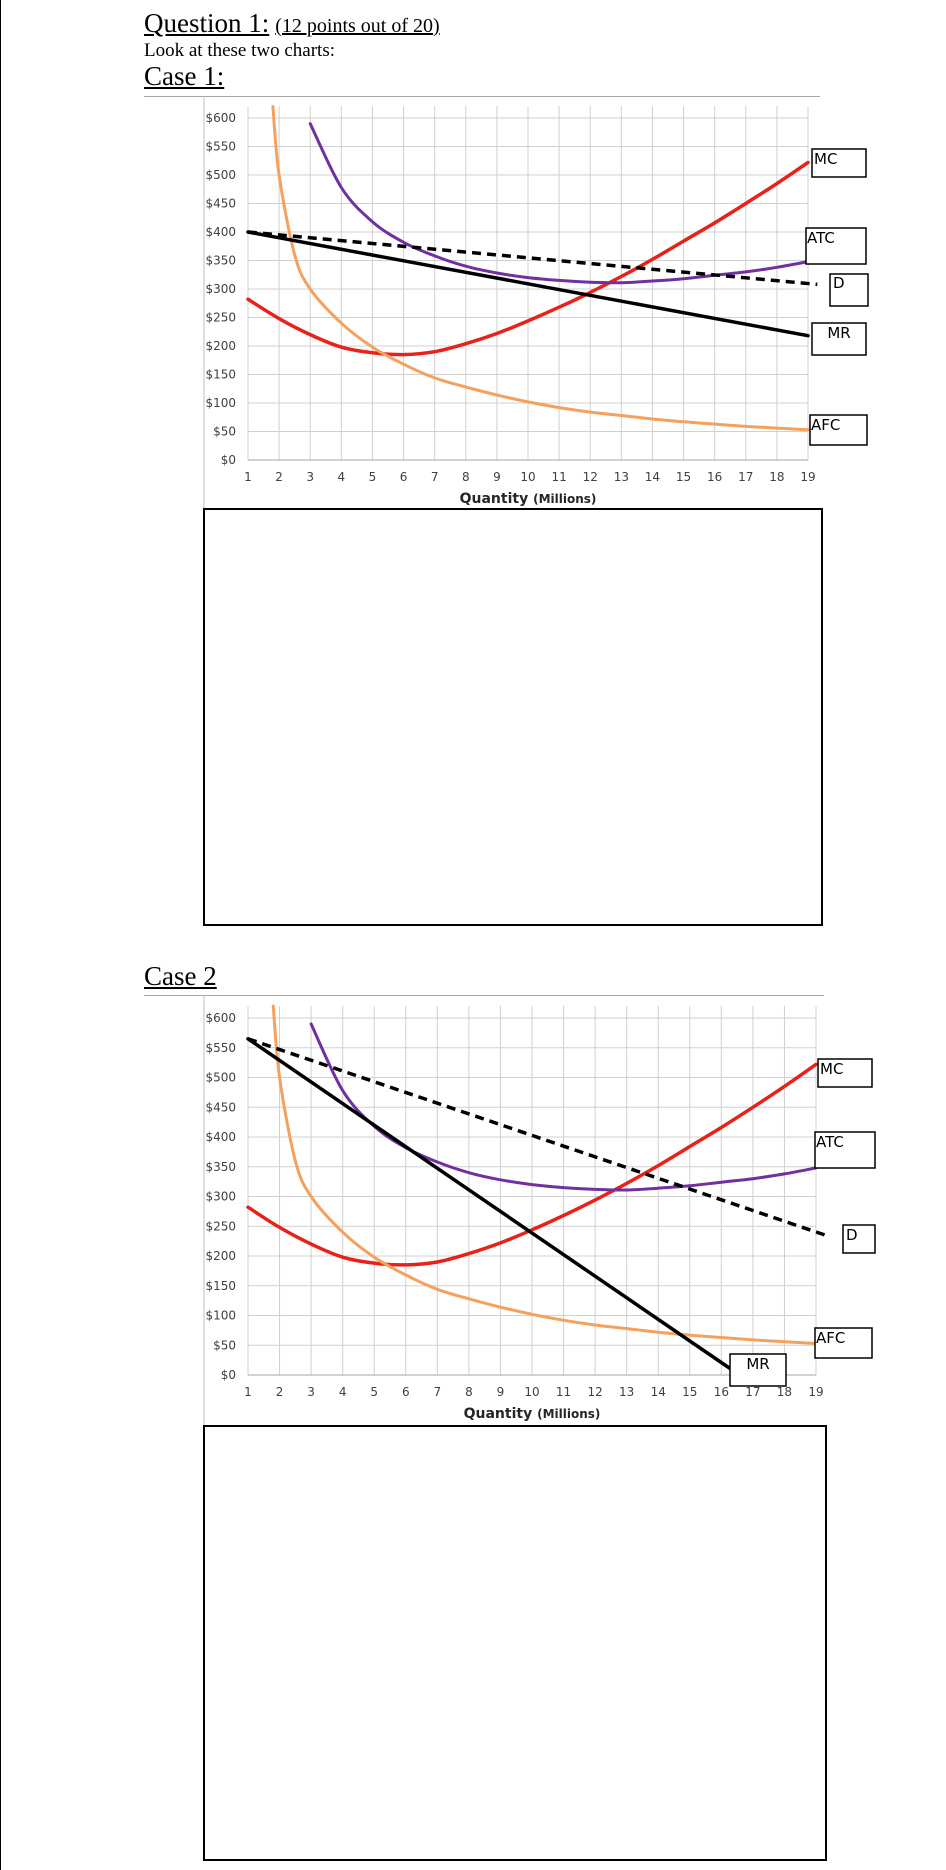  I want to click on question-points: (12 points out of 20), so click(357, 26).